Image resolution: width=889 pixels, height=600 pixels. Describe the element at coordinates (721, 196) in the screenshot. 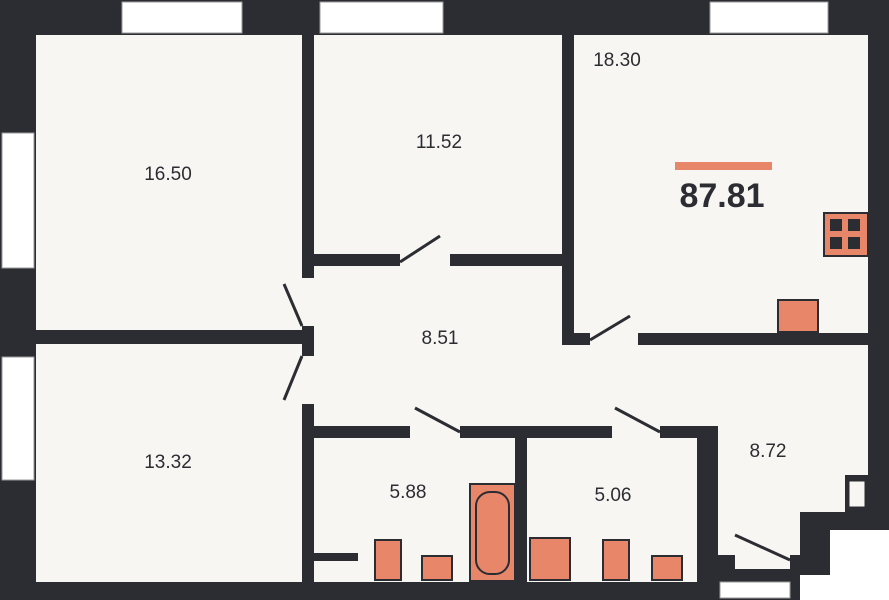

I see `total-area: 87.81` at that location.